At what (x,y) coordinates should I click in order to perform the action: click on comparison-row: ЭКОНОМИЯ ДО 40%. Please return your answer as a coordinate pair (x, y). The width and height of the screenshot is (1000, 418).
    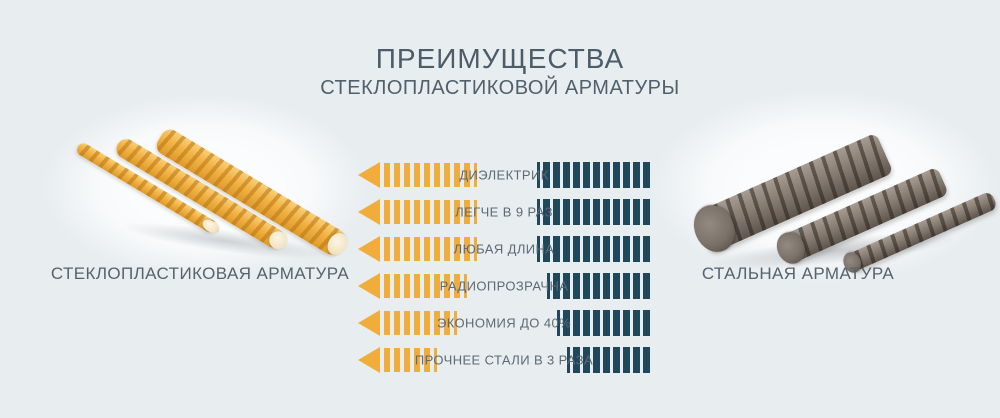
    Looking at the image, I should click on (504, 323).